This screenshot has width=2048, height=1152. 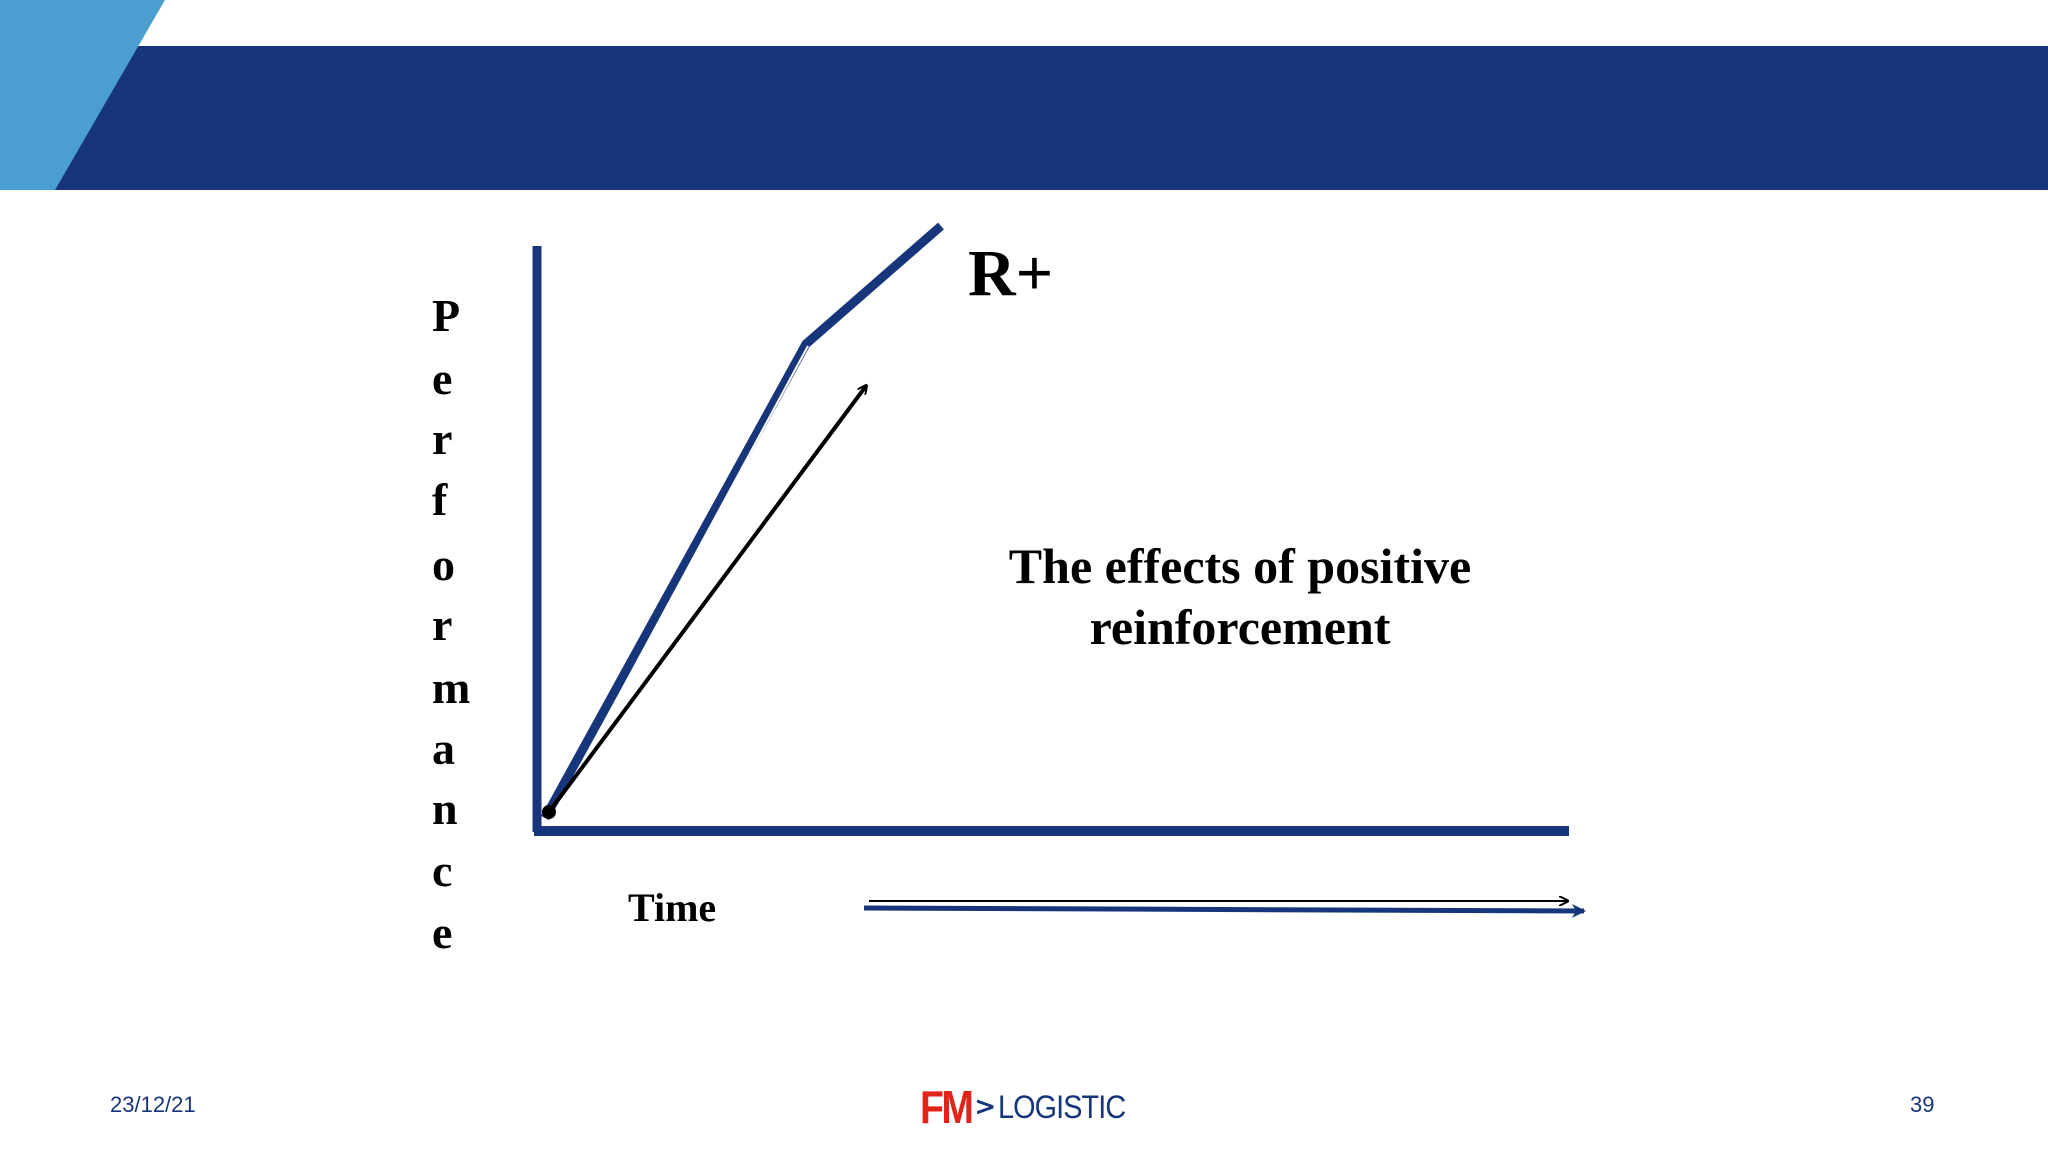 I want to click on y-axis-label-letter: c, so click(x=442, y=870).